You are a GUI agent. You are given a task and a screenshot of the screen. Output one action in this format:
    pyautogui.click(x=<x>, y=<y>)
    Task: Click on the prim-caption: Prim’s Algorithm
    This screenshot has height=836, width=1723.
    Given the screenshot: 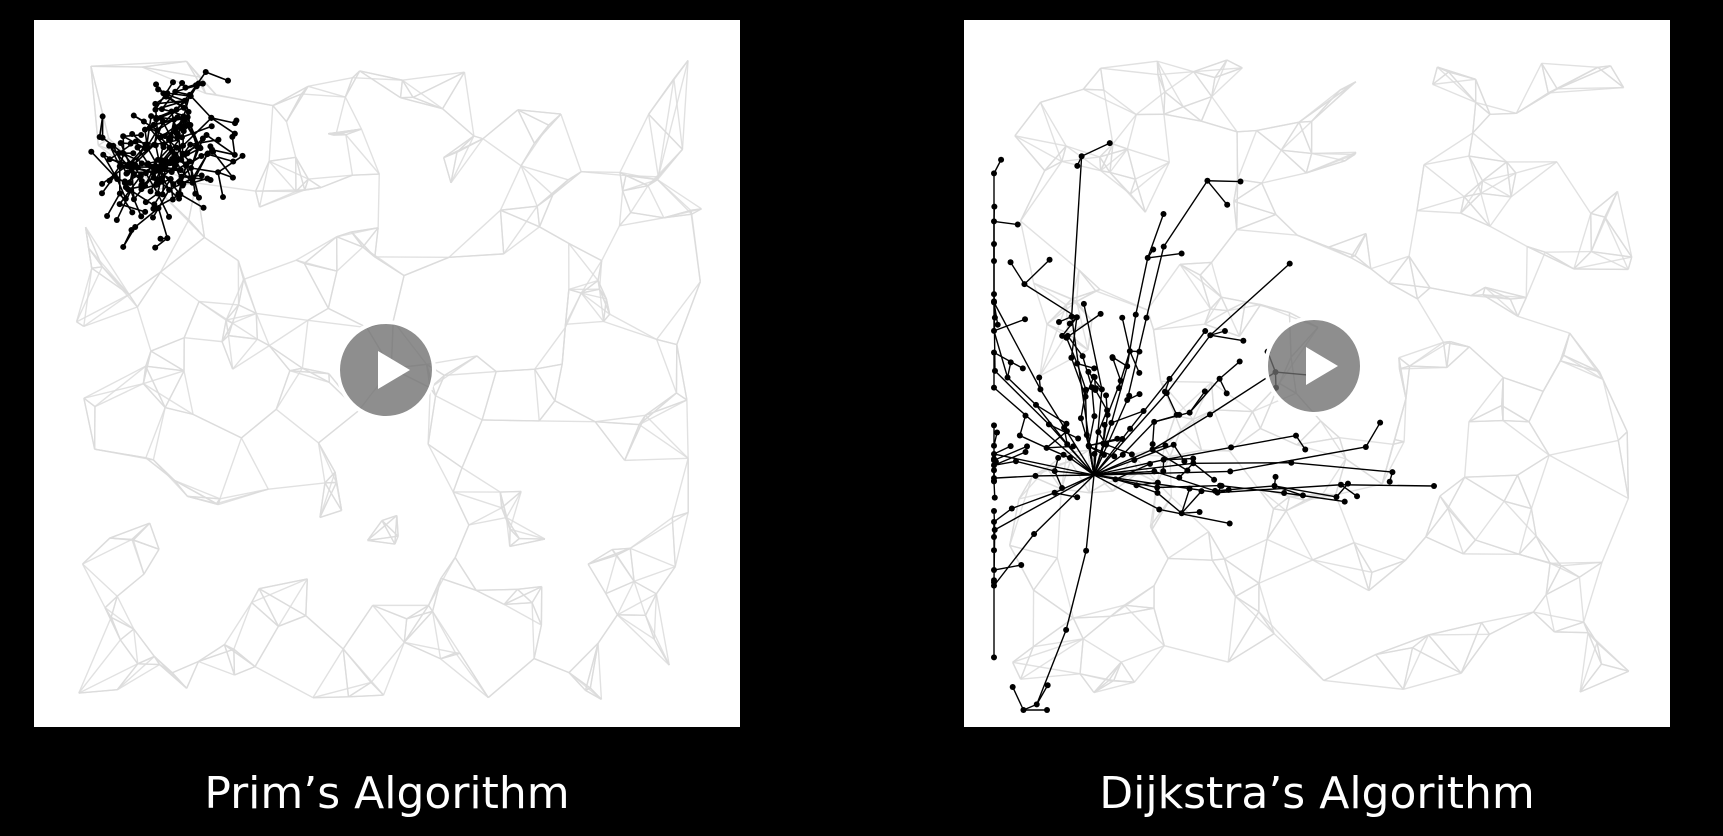 What is the action you would take?
    pyautogui.click(x=387, y=793)
    